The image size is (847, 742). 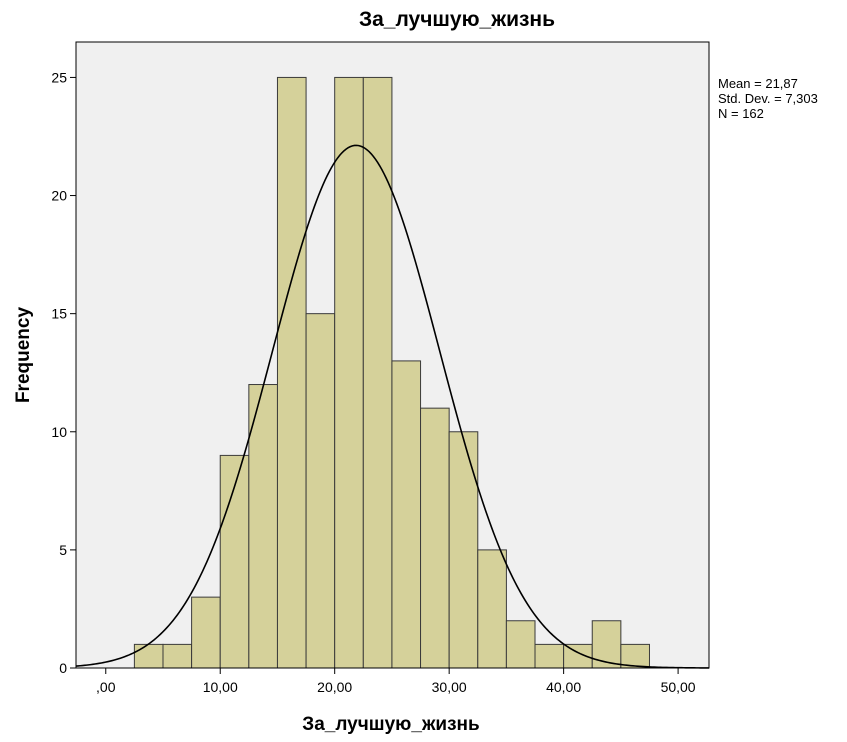 I want to click on x-axis-title: За_лучшую_жизнь, so click(x=390, y=724).